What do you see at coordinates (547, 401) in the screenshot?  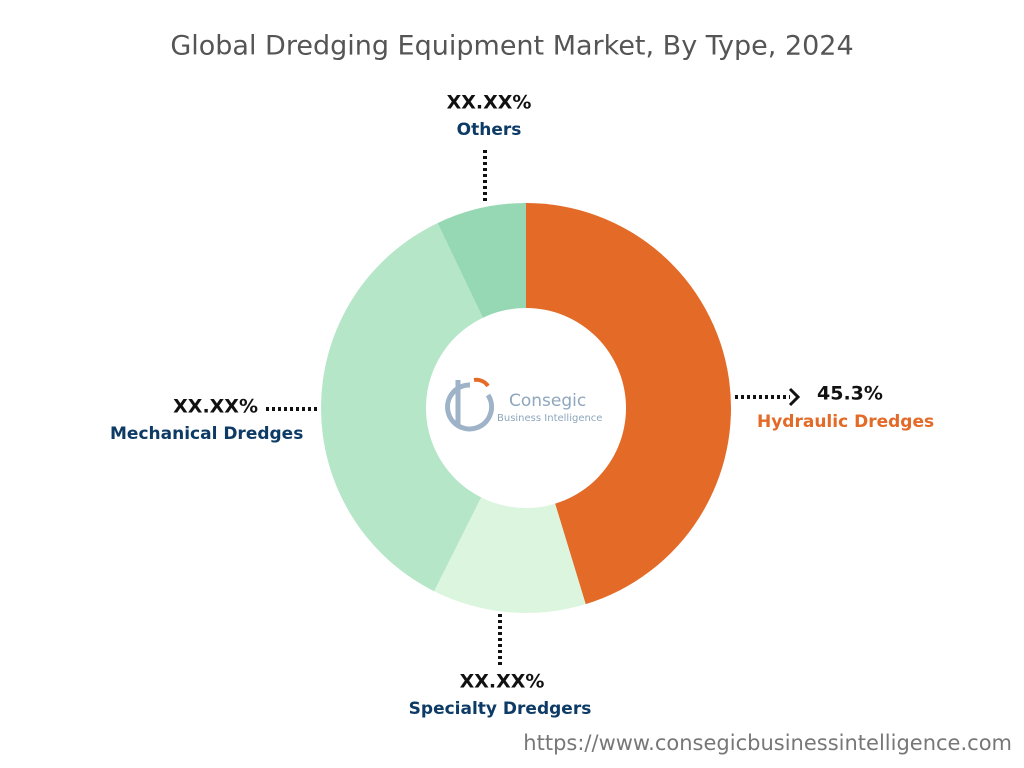 I see `logo-name: Consegic` at bounding box center [547, 401].